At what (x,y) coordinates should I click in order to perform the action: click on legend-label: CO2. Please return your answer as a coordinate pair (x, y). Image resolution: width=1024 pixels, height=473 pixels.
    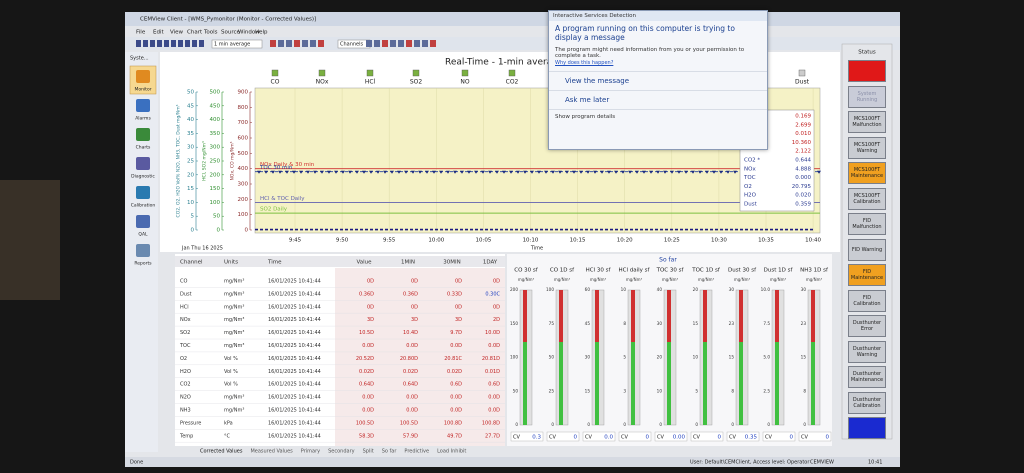
    Looking at the image, I should click on (512, 82).